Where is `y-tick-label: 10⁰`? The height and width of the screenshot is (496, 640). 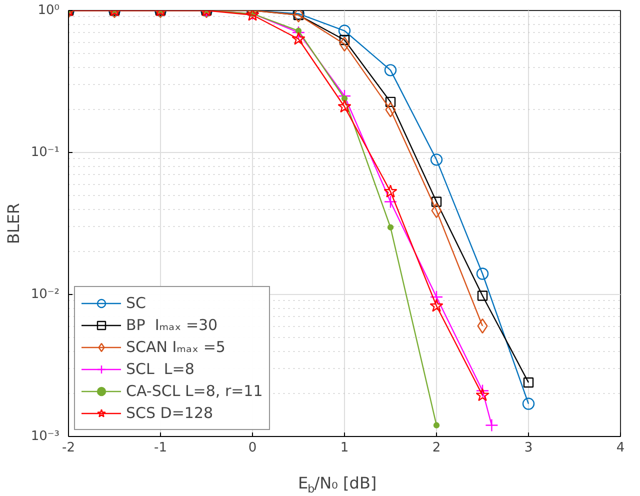 y-tick-label: 10⁰ is located at coordinates (49, 10).